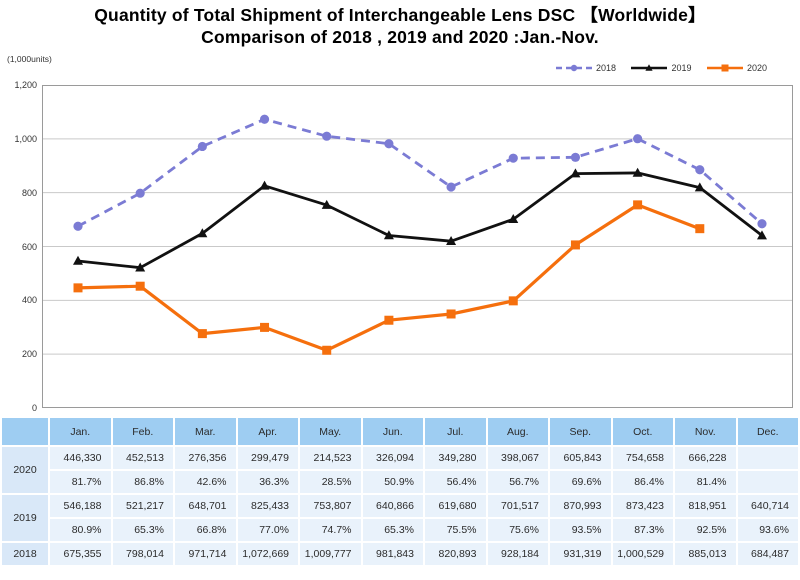  Describe the element at coordinates (455, 482) in the screenshot. I see `yoy-percentage-cell: 56.4%` at that location.